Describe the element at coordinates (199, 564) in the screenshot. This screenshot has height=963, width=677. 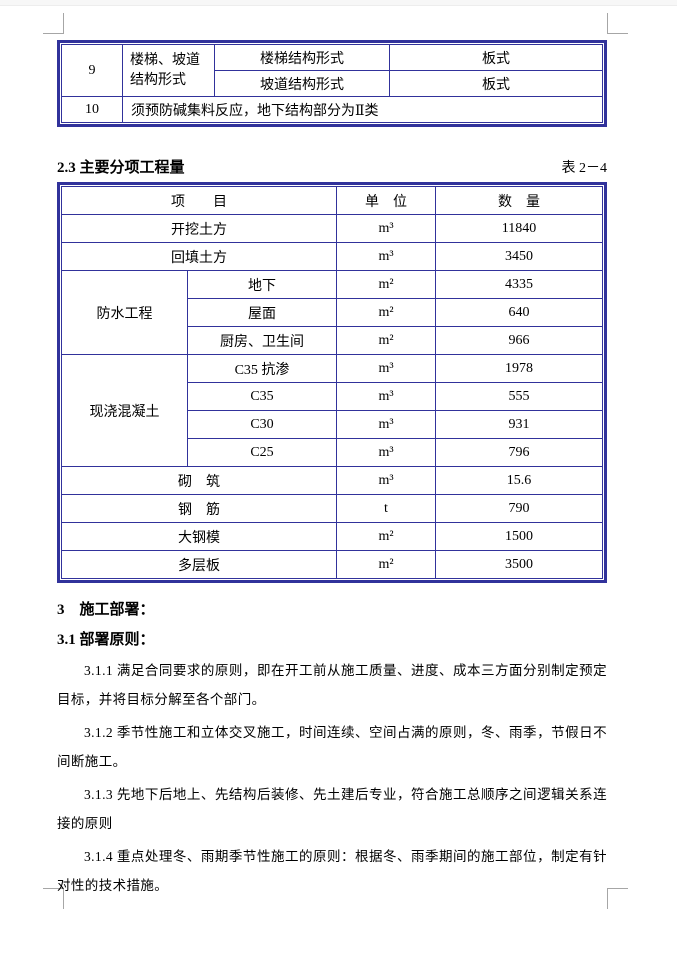
I see `item-cell: 多层板` at that location.